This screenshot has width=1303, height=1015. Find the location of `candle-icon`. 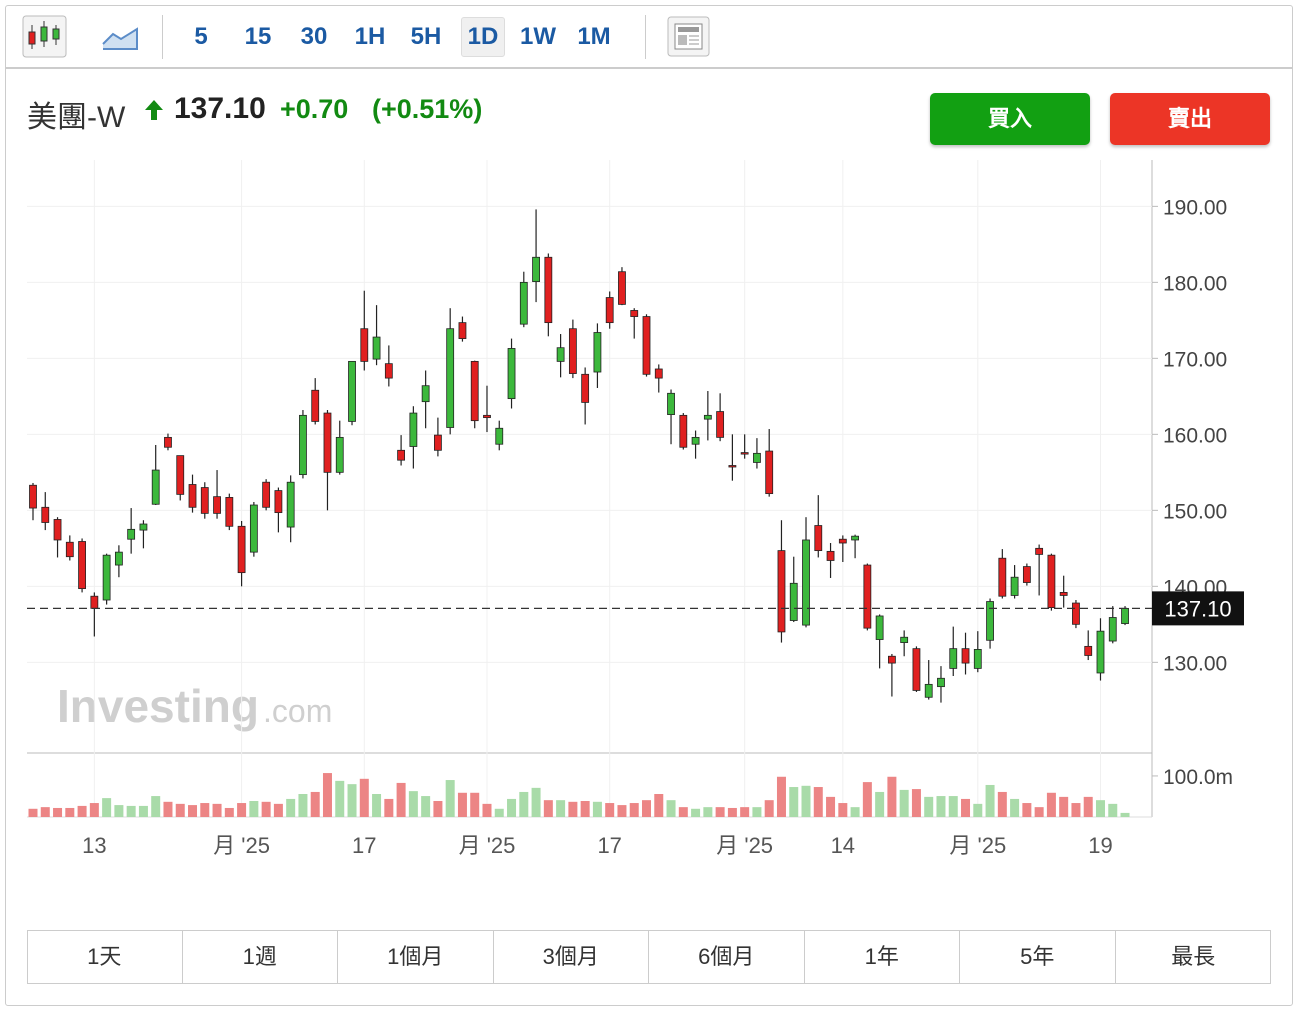

candle-icon is located at coordinates (45, 37).